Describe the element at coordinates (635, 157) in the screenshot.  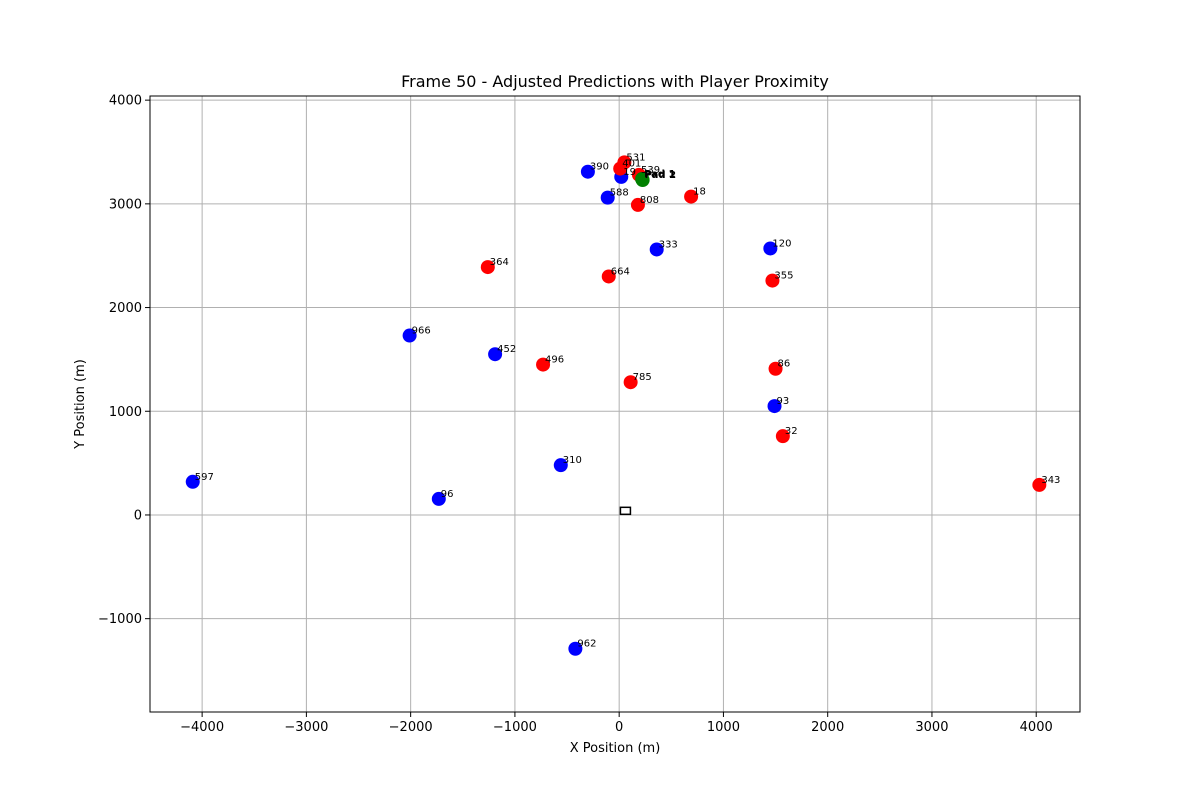
I see `data-point-label: 531` at that location.